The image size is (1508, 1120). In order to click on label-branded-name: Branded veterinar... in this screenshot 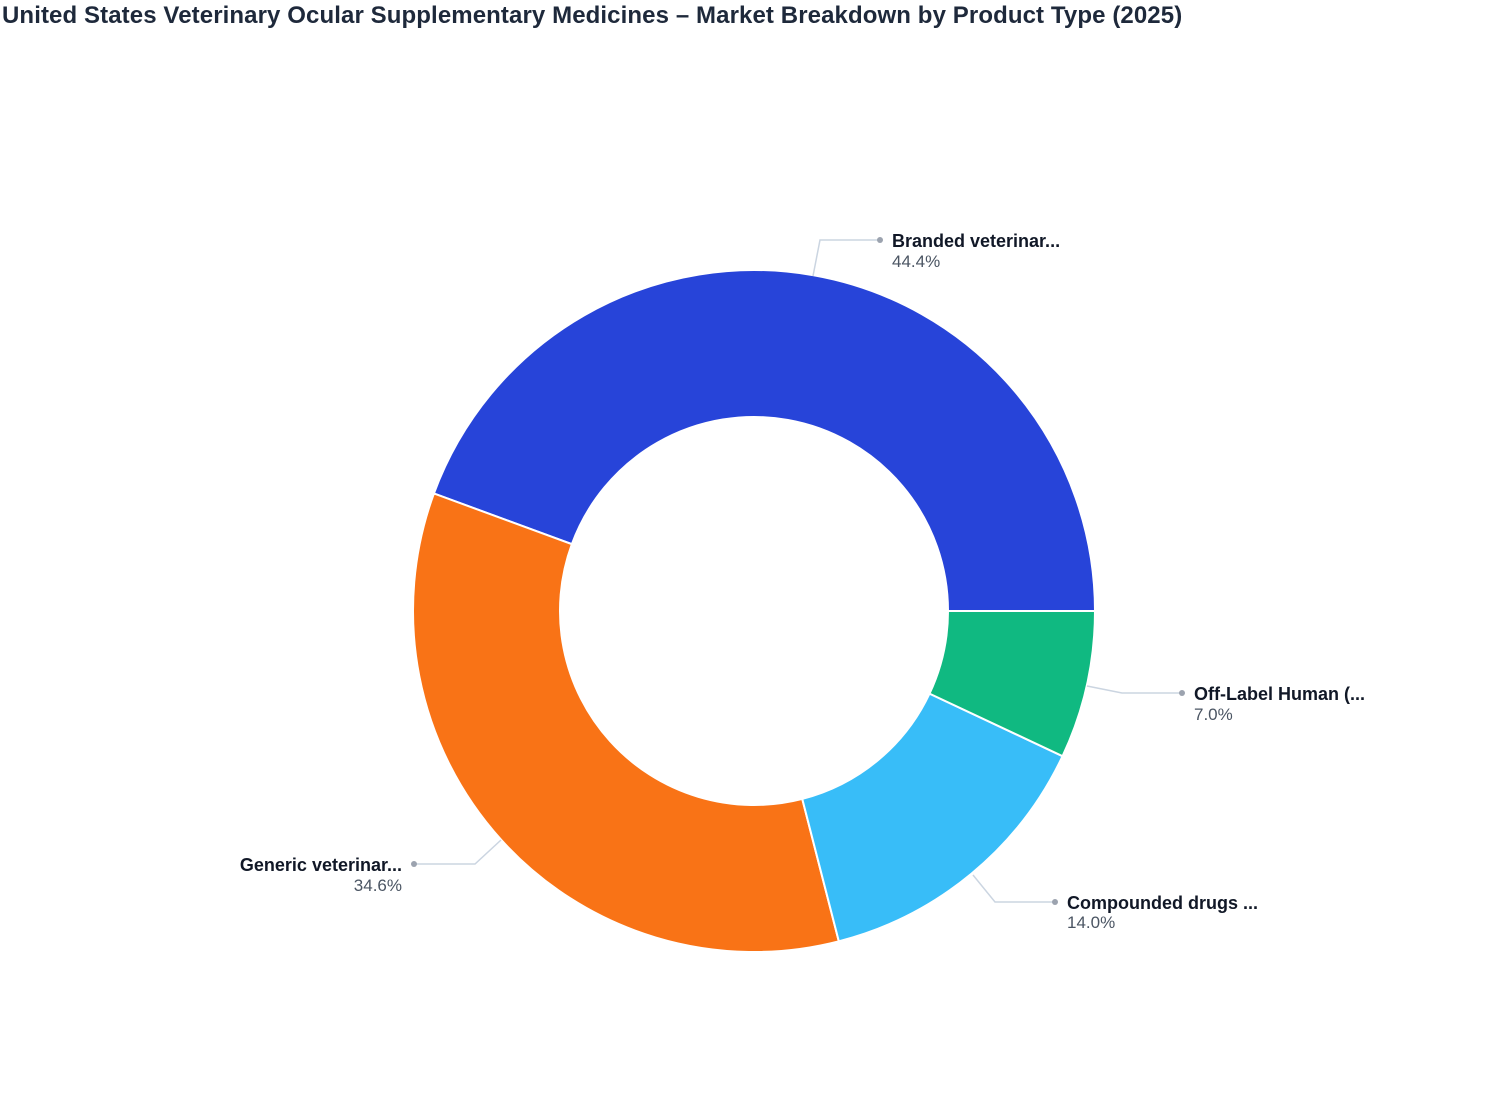, I will do `click(976, 241)`.